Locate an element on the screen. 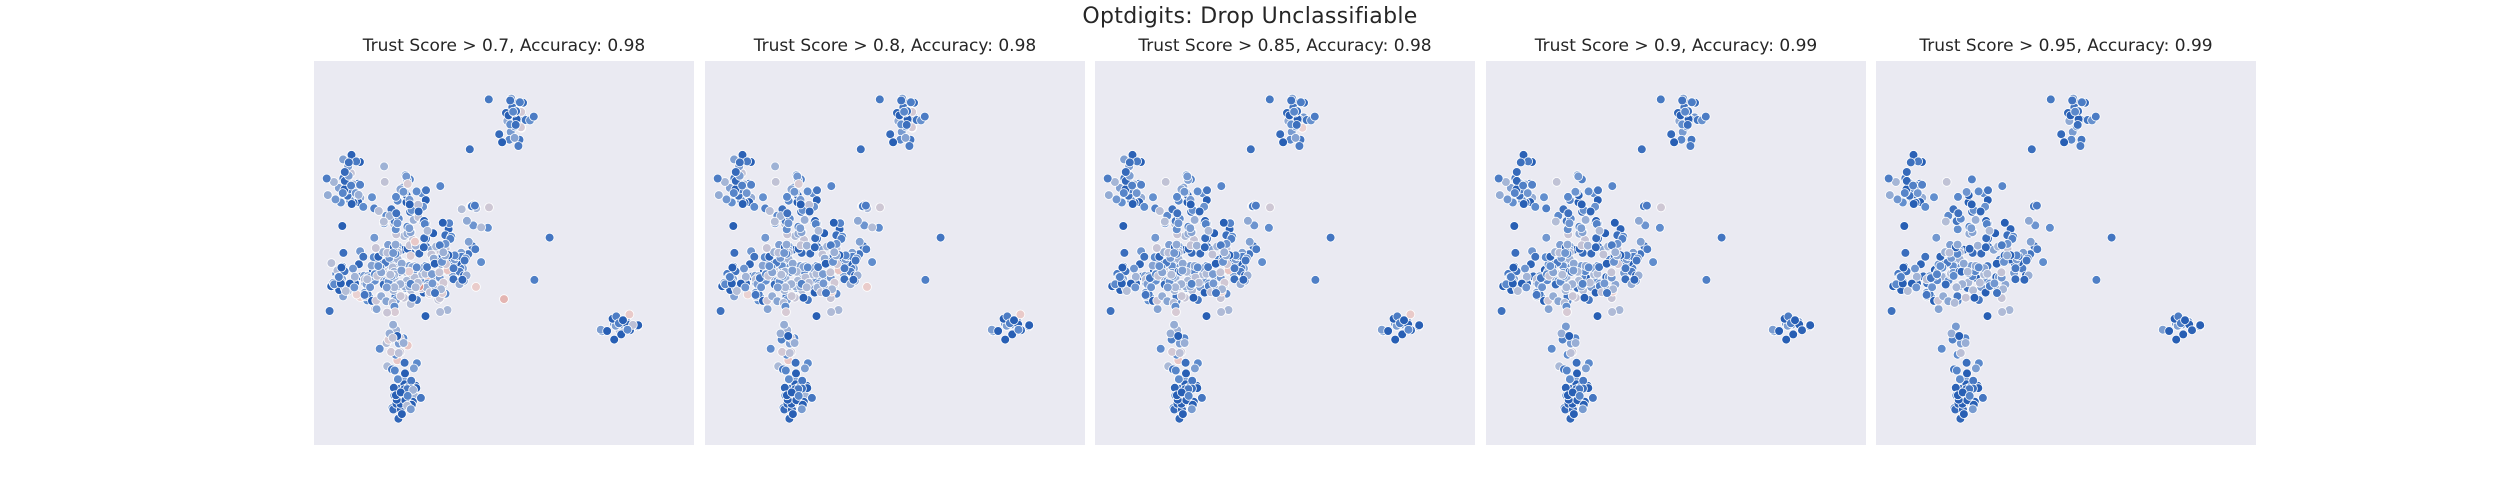 The width and height of the screenshot is (2500, 500). scatter-plot is located at coordinates (2066, 253).